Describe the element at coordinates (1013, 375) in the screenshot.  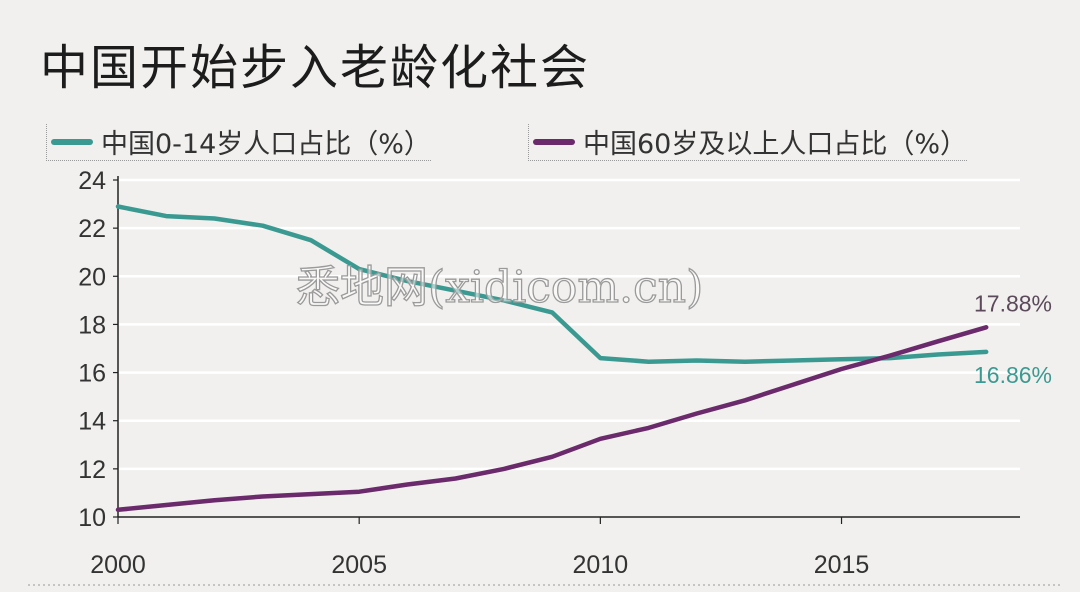
I see `end-label-children: 16.86%` at that location.